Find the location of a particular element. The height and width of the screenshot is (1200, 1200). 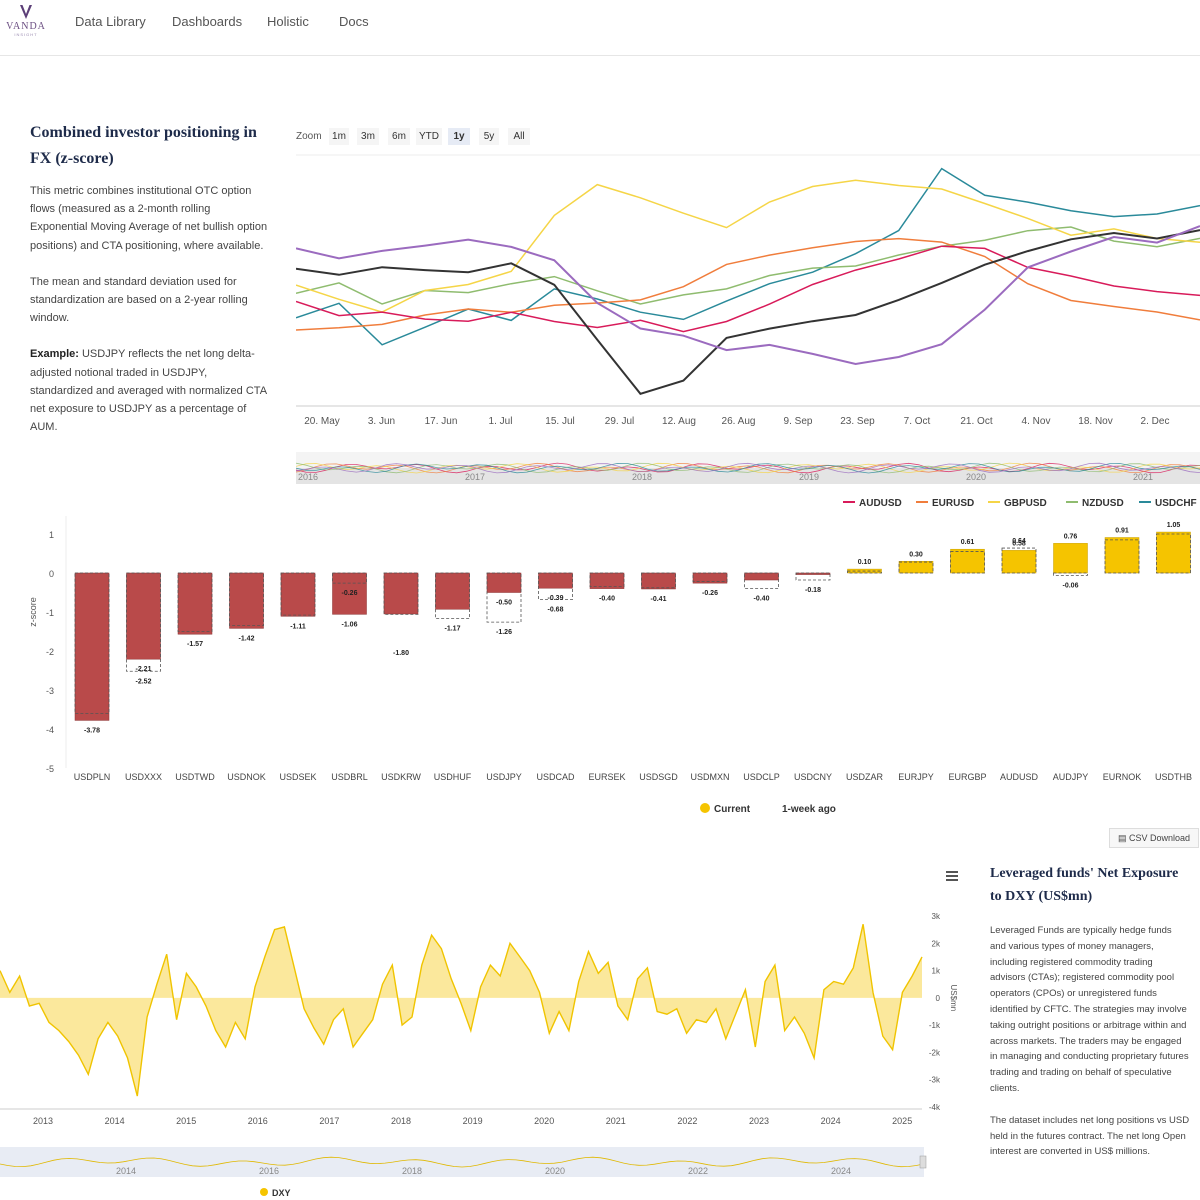

data-label-usdjpy: -1.26 is located at coordinates (504, 632).